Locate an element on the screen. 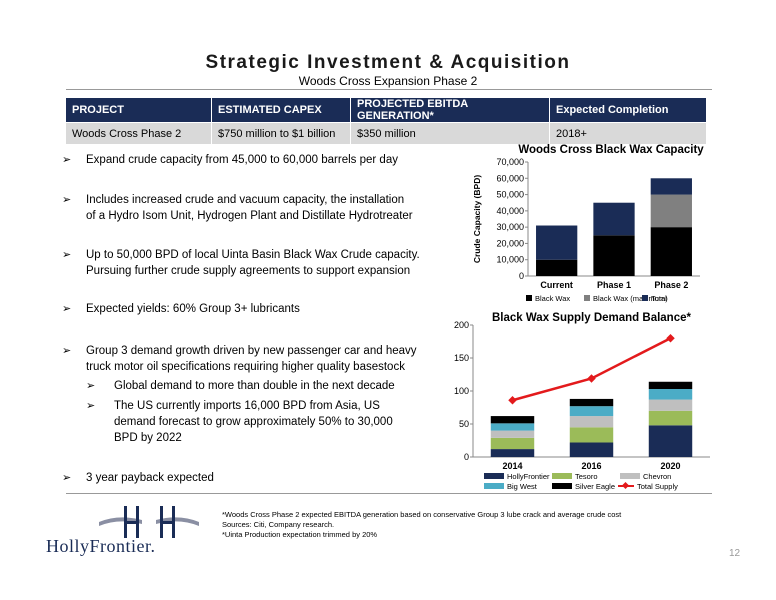 Image resolution: width=776 pixels, height=600 pixels. legend-label: Total Supply is located at coordinates (657, 486).